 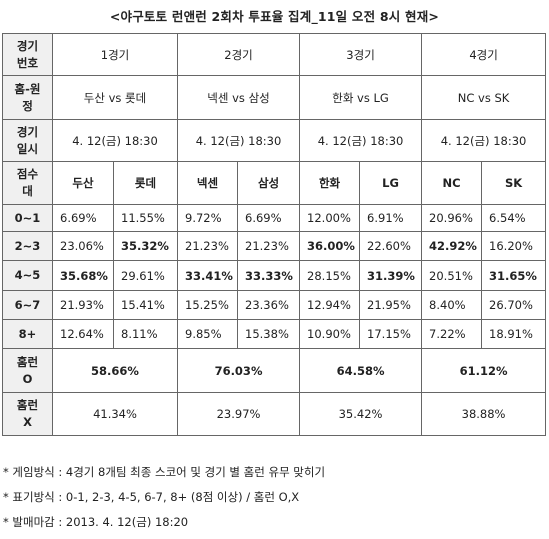 What do you see at coordinates (514, 183) in the screenshot?
I see `team-name: SK` at bounding box center [514, 183].